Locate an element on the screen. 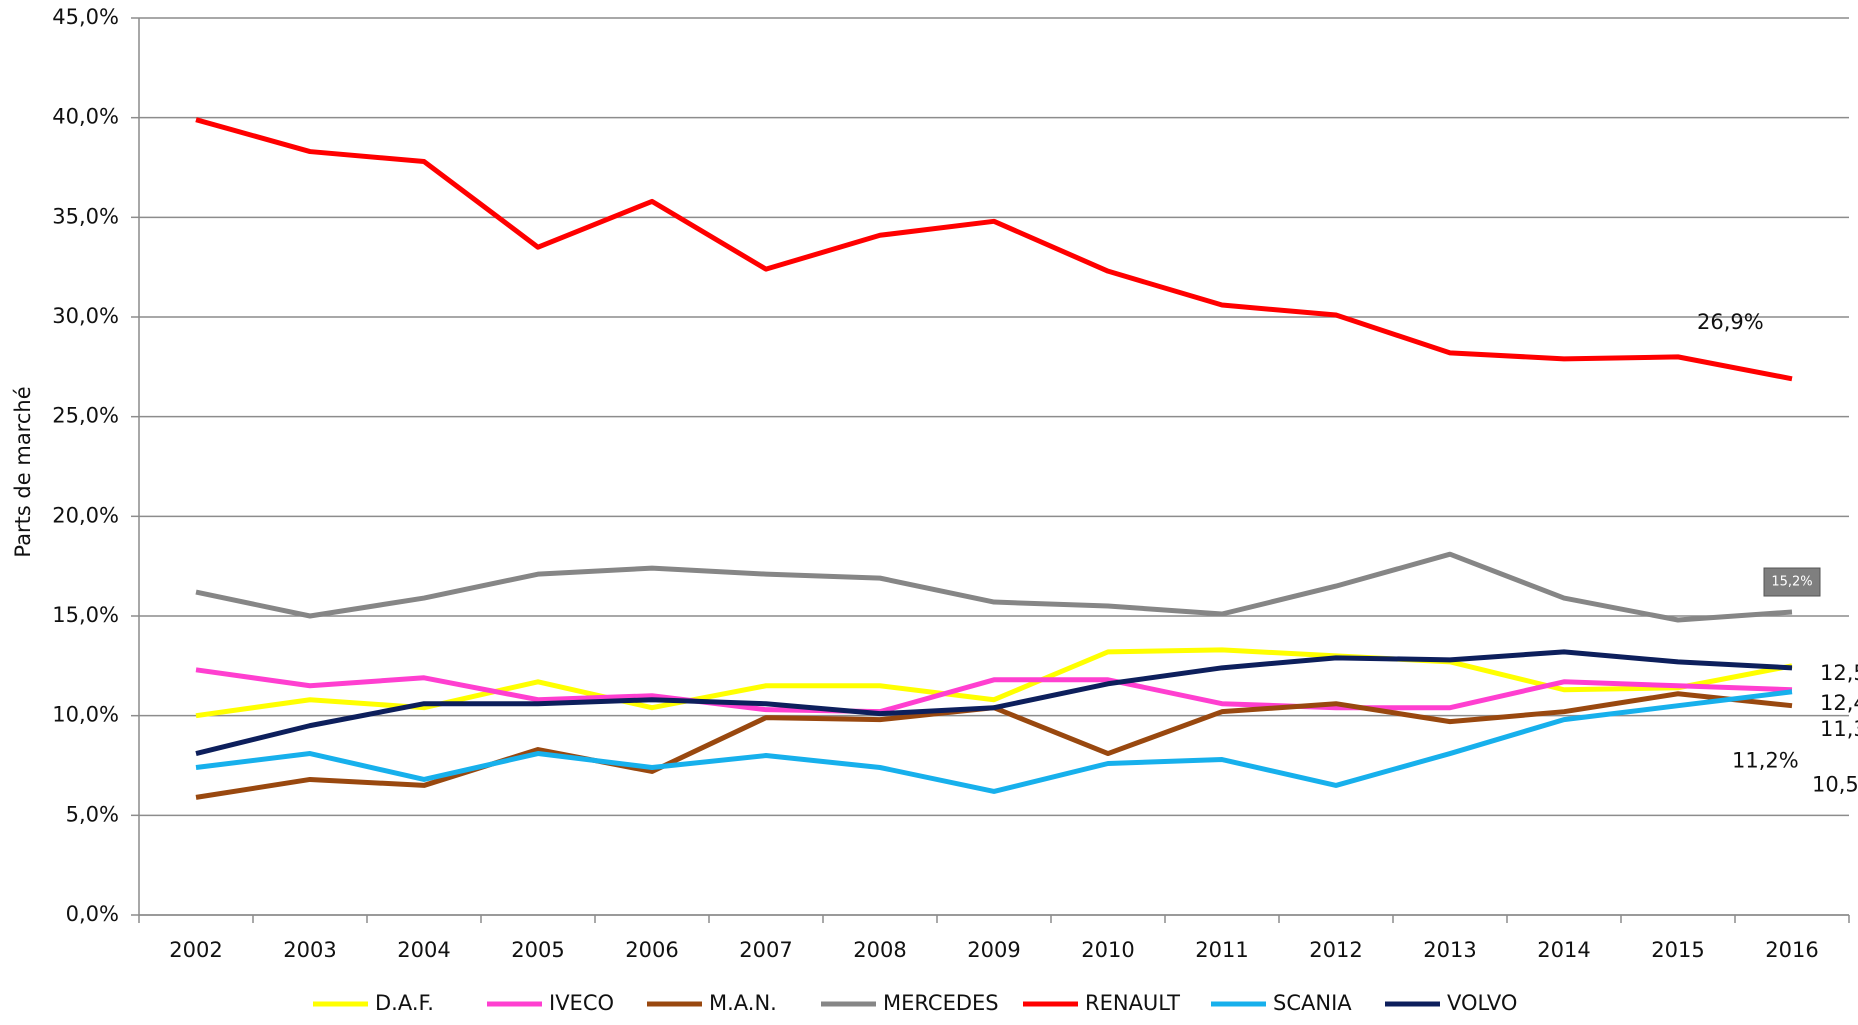  x-tick-label: 2009 is located at coordinates (993, 950).